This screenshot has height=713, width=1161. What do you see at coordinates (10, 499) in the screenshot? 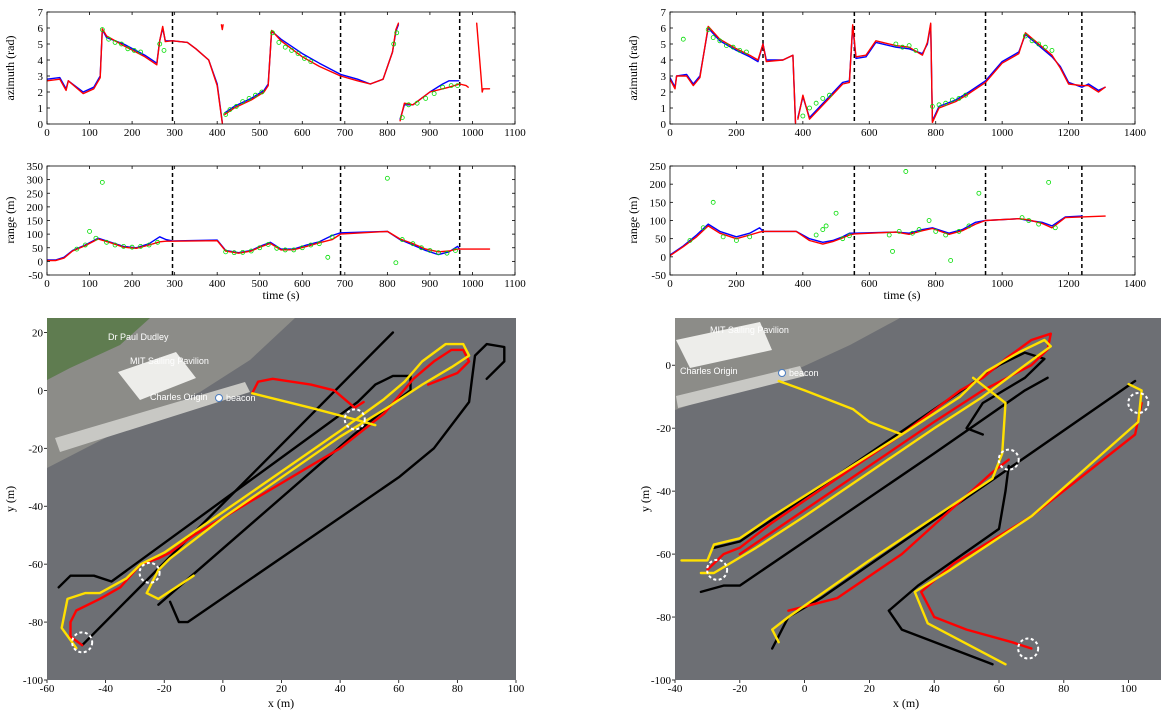
I see `ylabel-left-map: y (m)` at bounding box center [10, 499].